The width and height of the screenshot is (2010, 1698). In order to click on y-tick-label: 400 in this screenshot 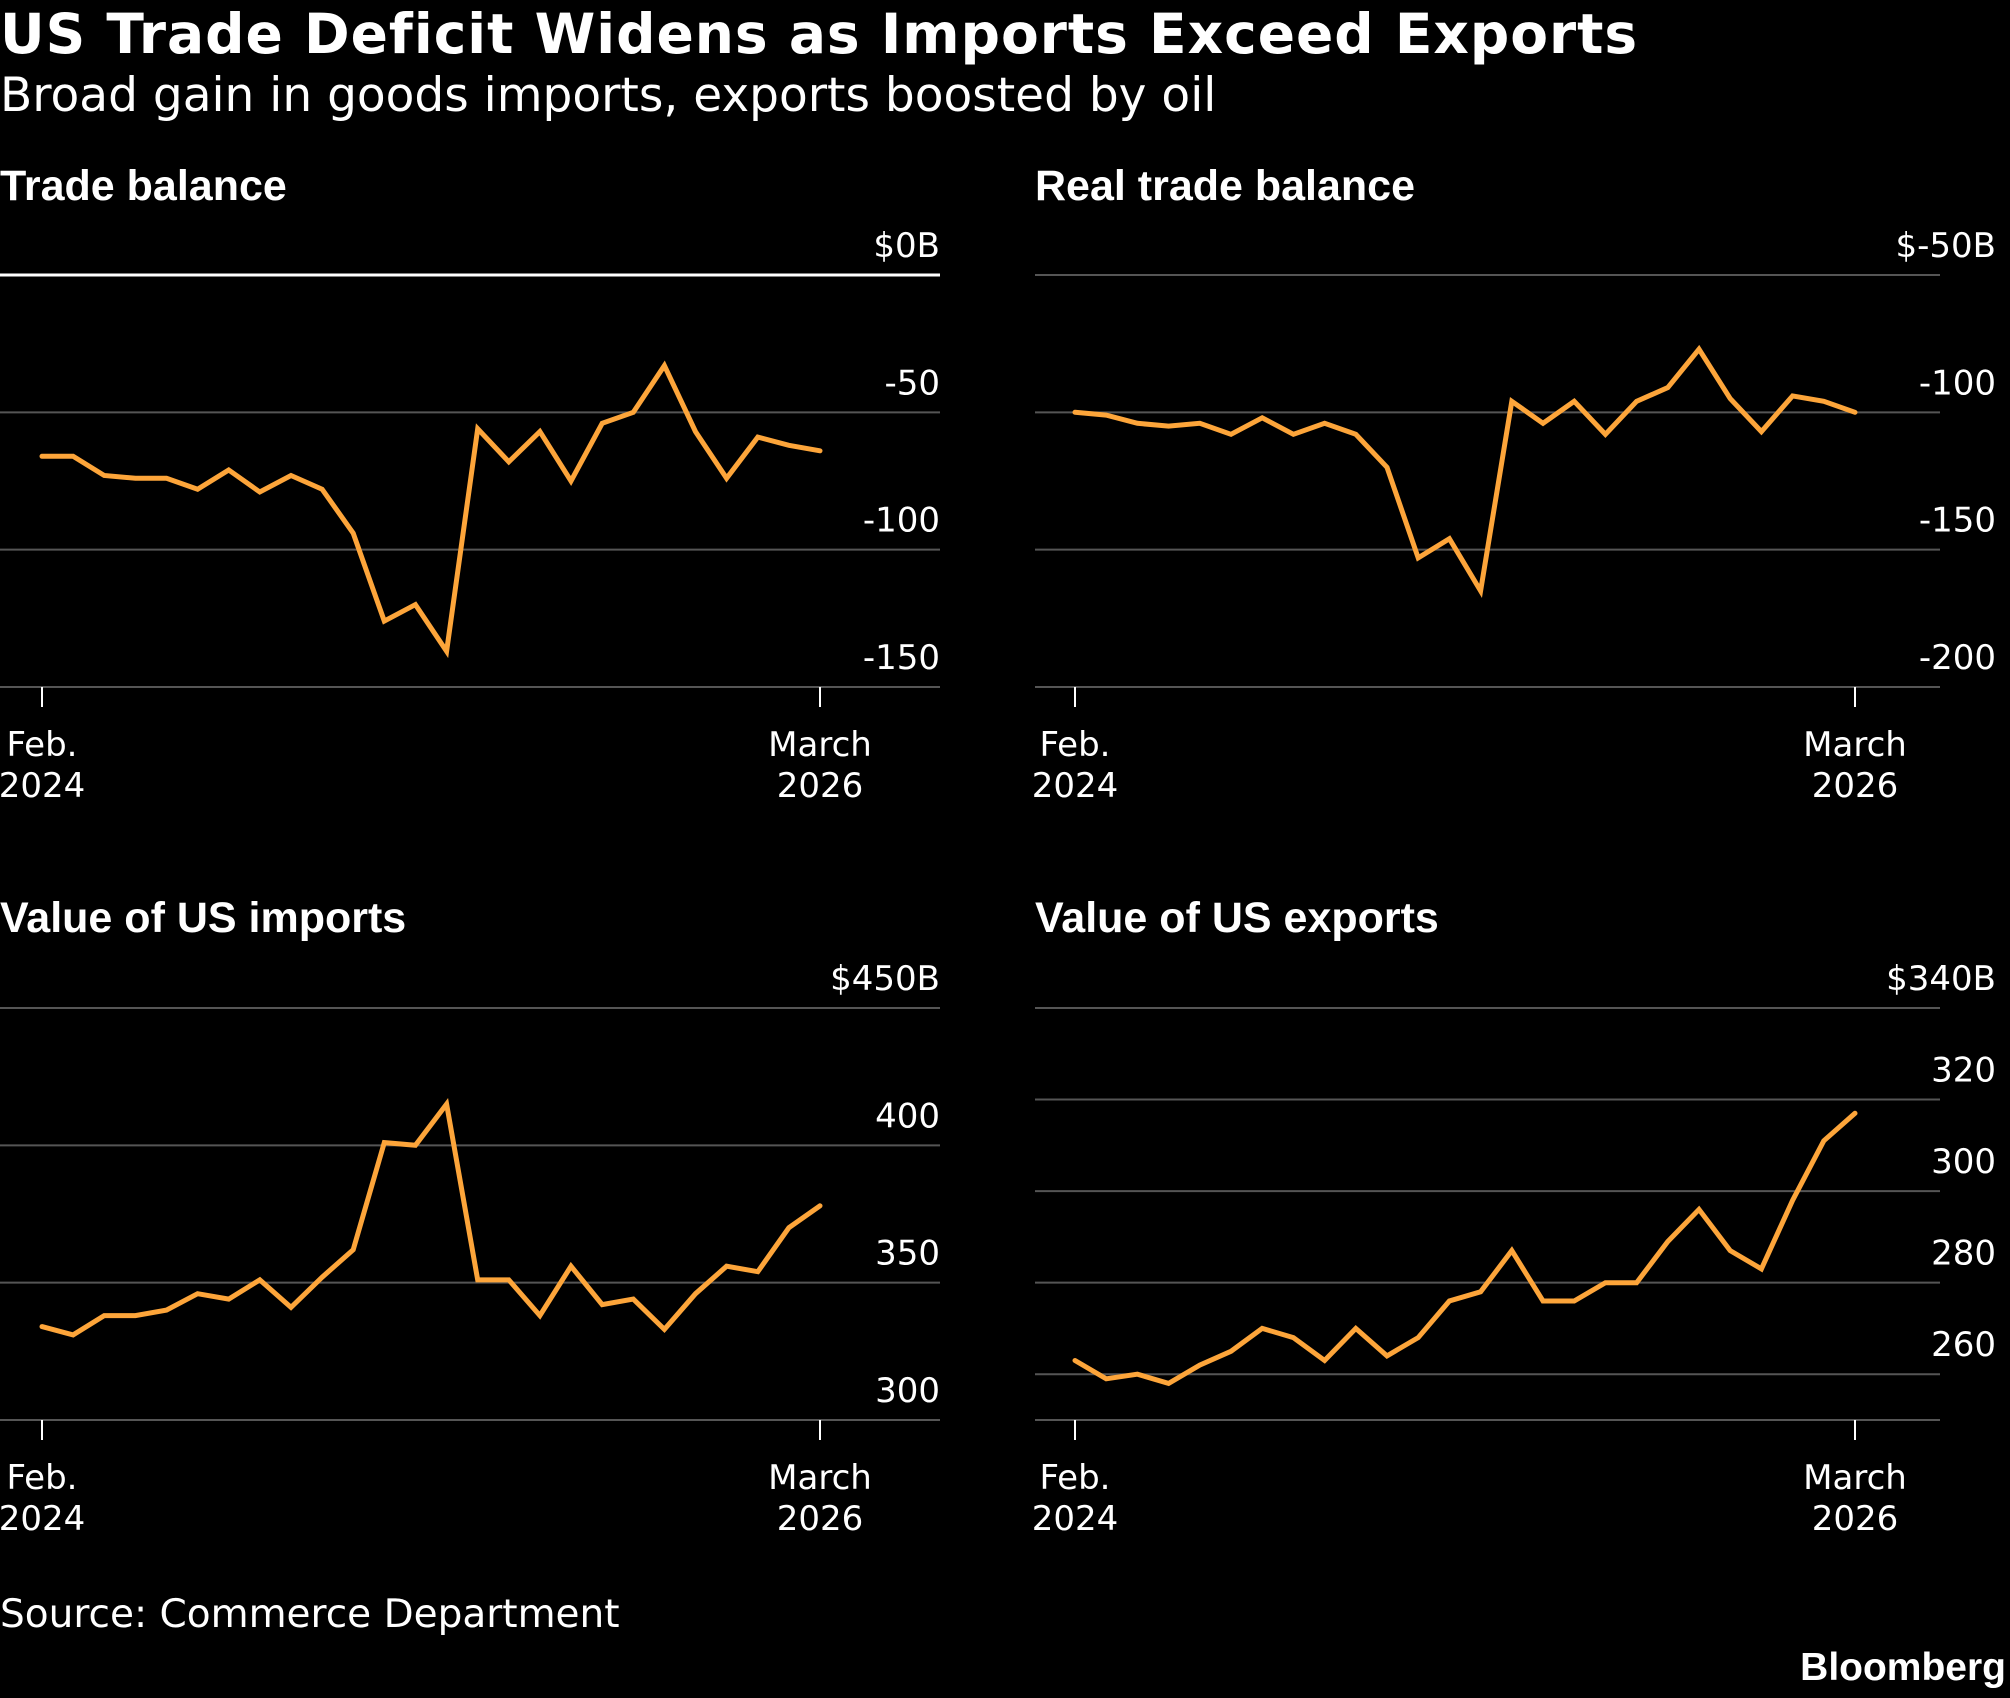, I will do `click(907, 1116)`.